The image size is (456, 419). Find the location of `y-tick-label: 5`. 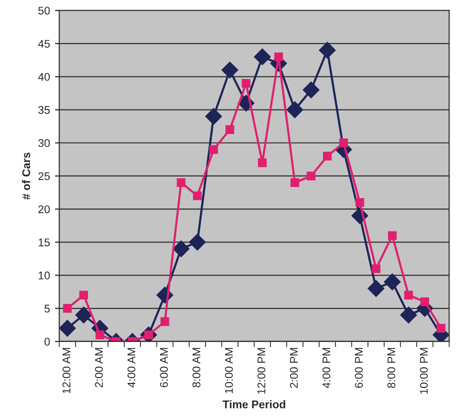

y-tick-label: 5 is located at coordinates (47, 308).